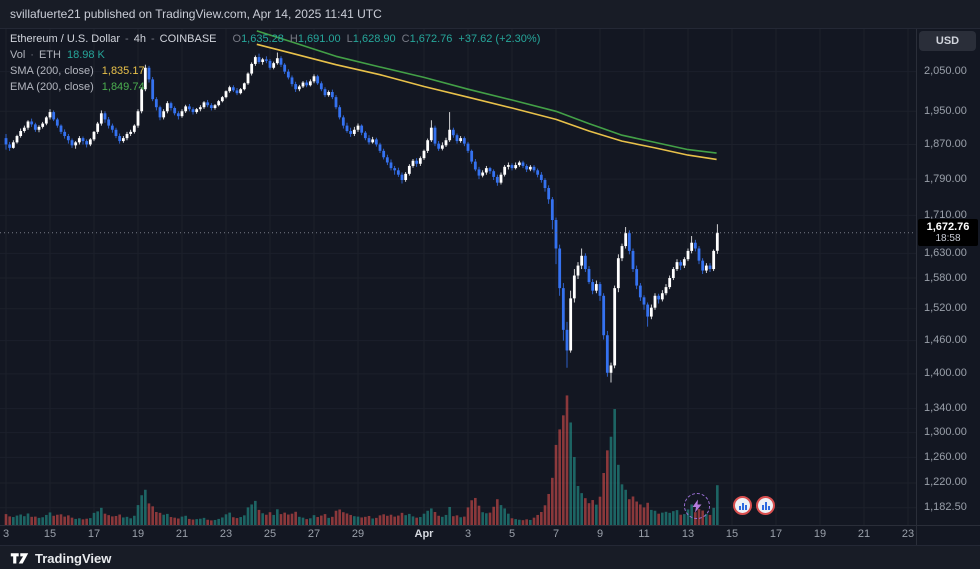 Image resolution: width=980 pixels, height=569 pixels. I want to click on interval-label: 4h, so click(139, 39).